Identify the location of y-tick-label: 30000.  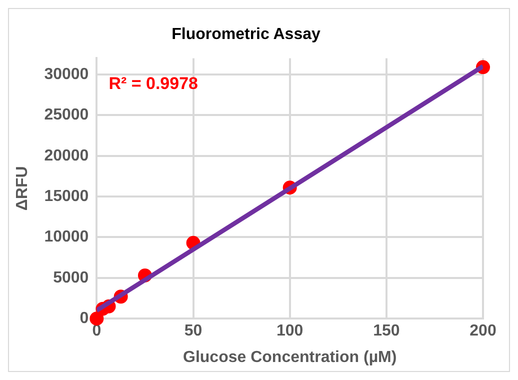
(66, 74).